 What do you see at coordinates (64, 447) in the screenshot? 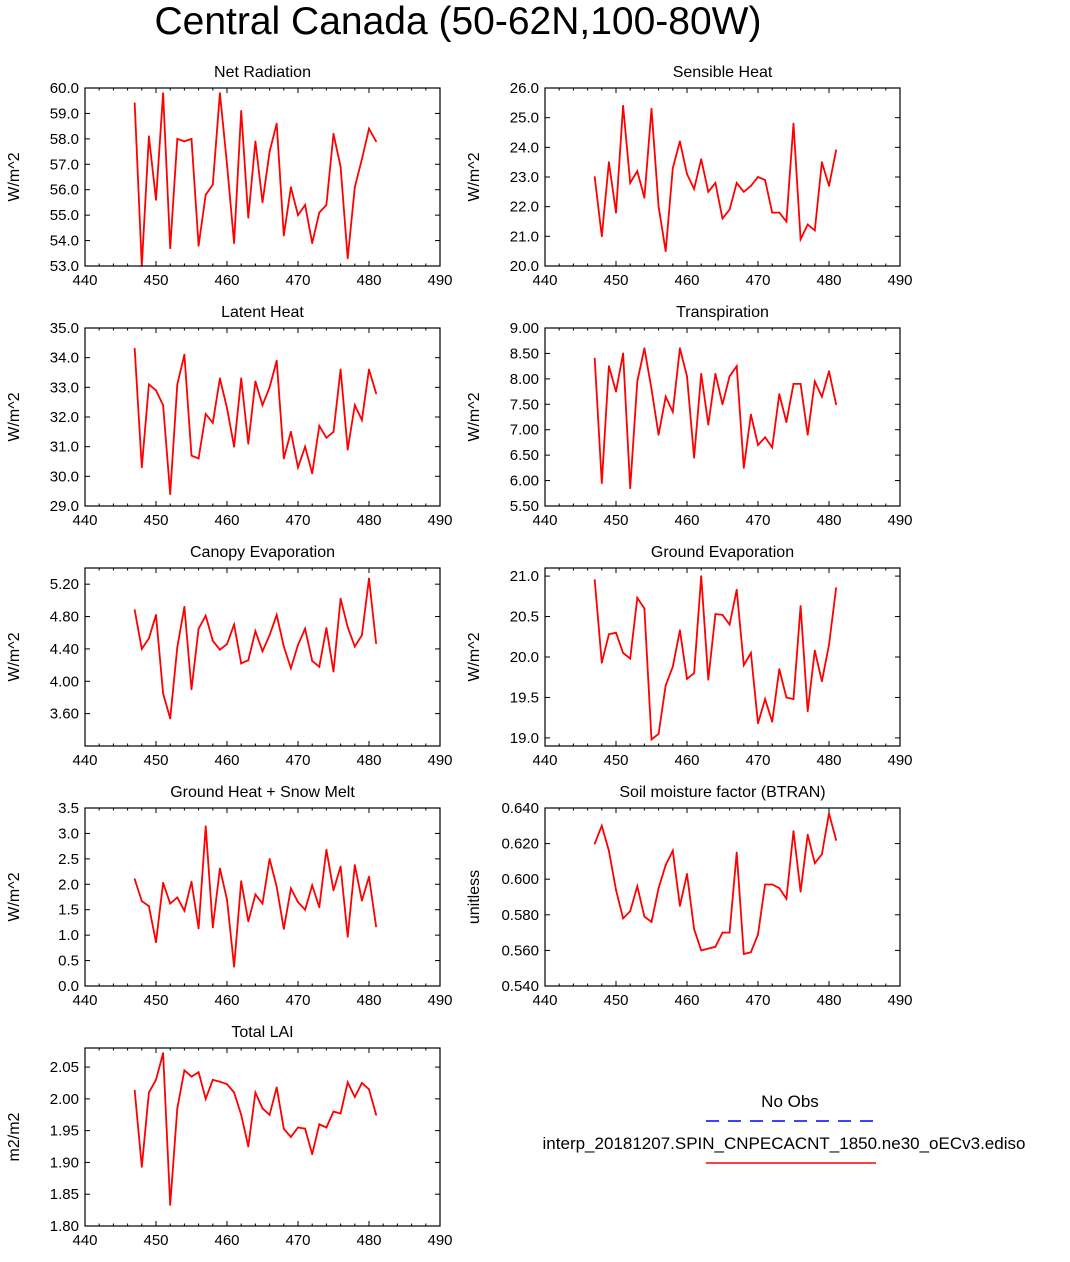
I see `y-tick-label: 31.0` at bounding box center [64, 447].